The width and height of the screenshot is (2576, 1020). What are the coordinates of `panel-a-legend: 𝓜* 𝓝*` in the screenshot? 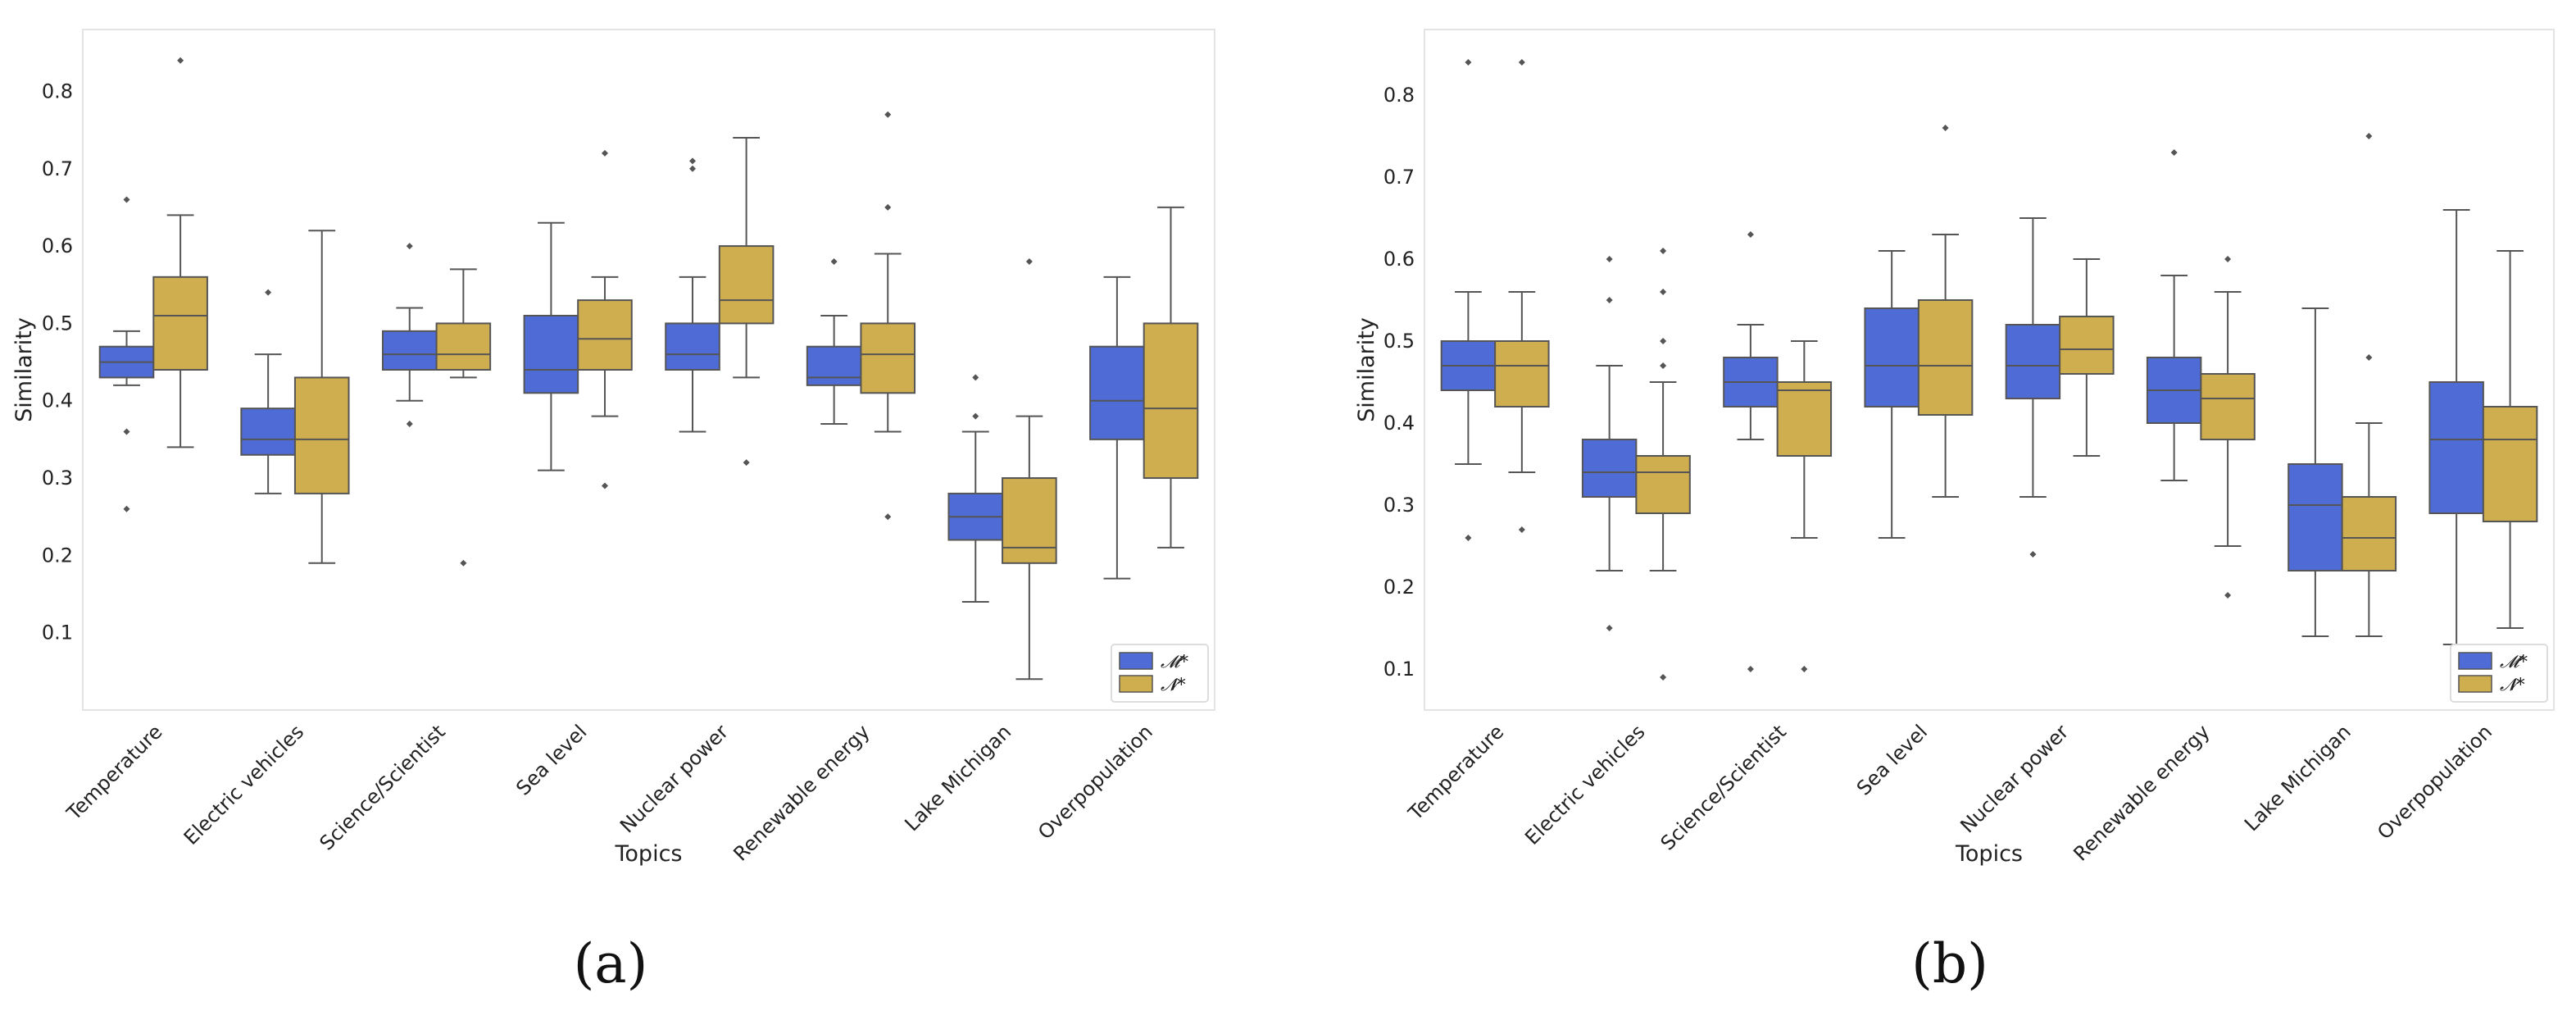 It's located at (1160, 674).